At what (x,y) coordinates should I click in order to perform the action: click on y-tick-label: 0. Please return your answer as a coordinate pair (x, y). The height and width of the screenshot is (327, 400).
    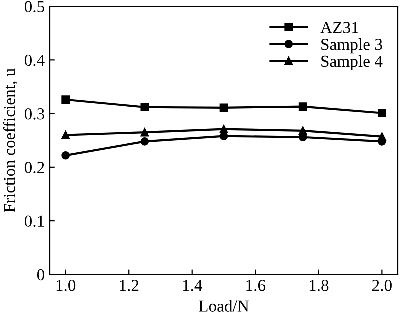
    Looking at the image, I should click on (41, 275).